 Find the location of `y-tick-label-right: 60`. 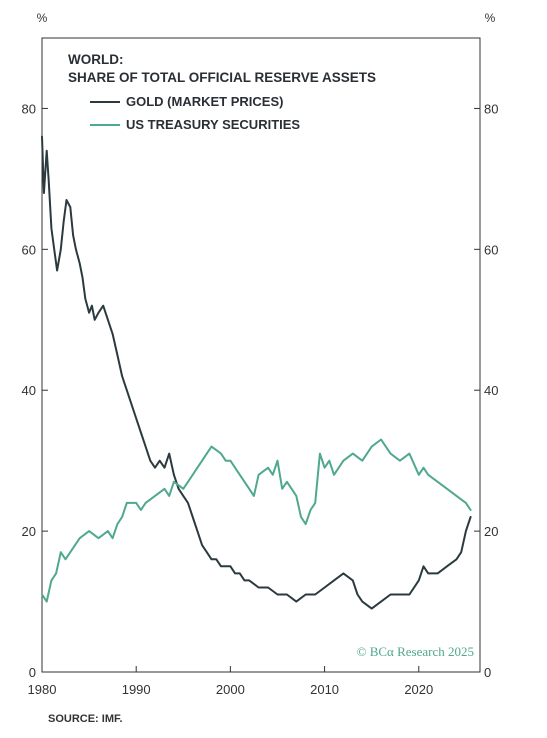

y-tick-label-right: 60 is located at coordinates (491, 249).